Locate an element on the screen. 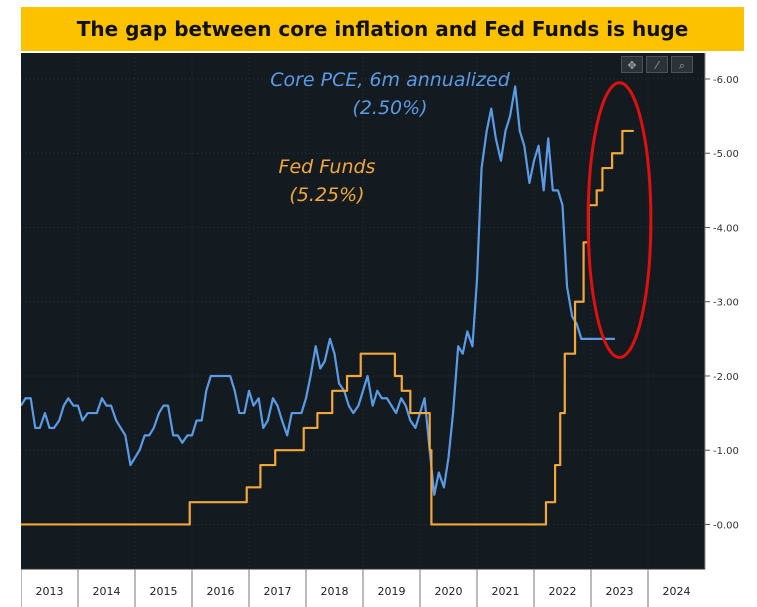 The width and height of the screenshot is (757, 607). right-axis-panel is located at coordinates (731, 311).